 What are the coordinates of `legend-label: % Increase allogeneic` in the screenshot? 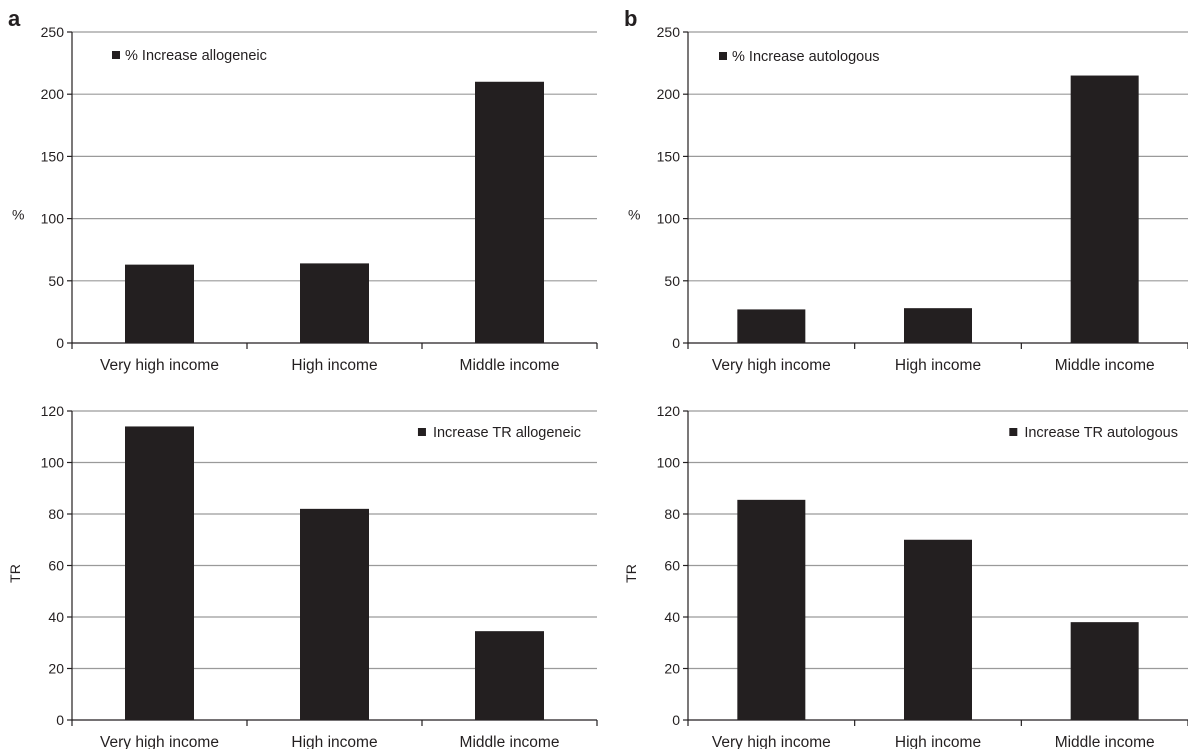 It's located at (196, 56).